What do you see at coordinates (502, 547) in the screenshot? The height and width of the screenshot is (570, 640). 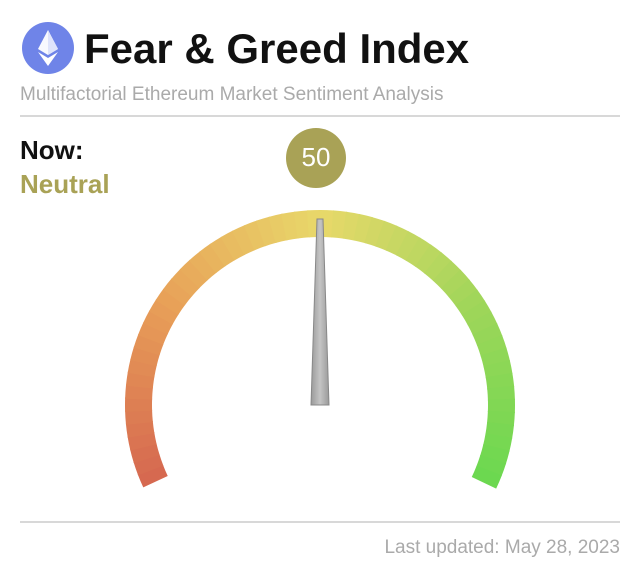 I see `last-updated: Last updated: May 28, 2023` at bounding box center [502, 547].